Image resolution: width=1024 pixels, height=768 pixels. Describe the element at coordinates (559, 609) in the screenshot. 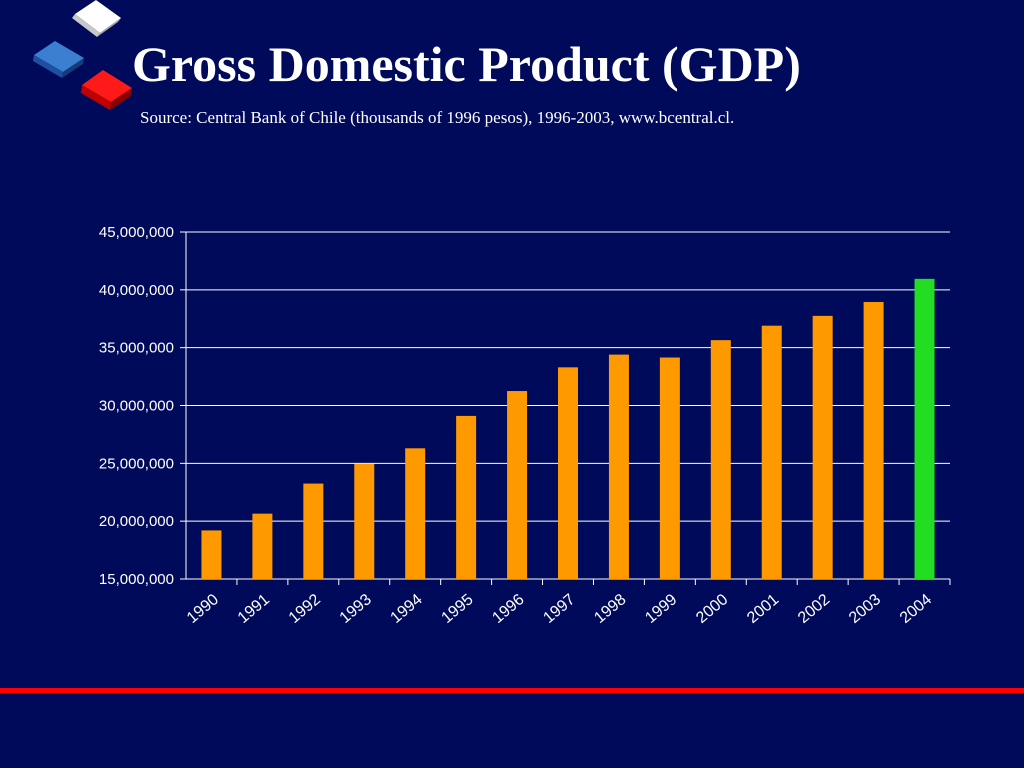

I see `x-tick-label: 1997` at that location.